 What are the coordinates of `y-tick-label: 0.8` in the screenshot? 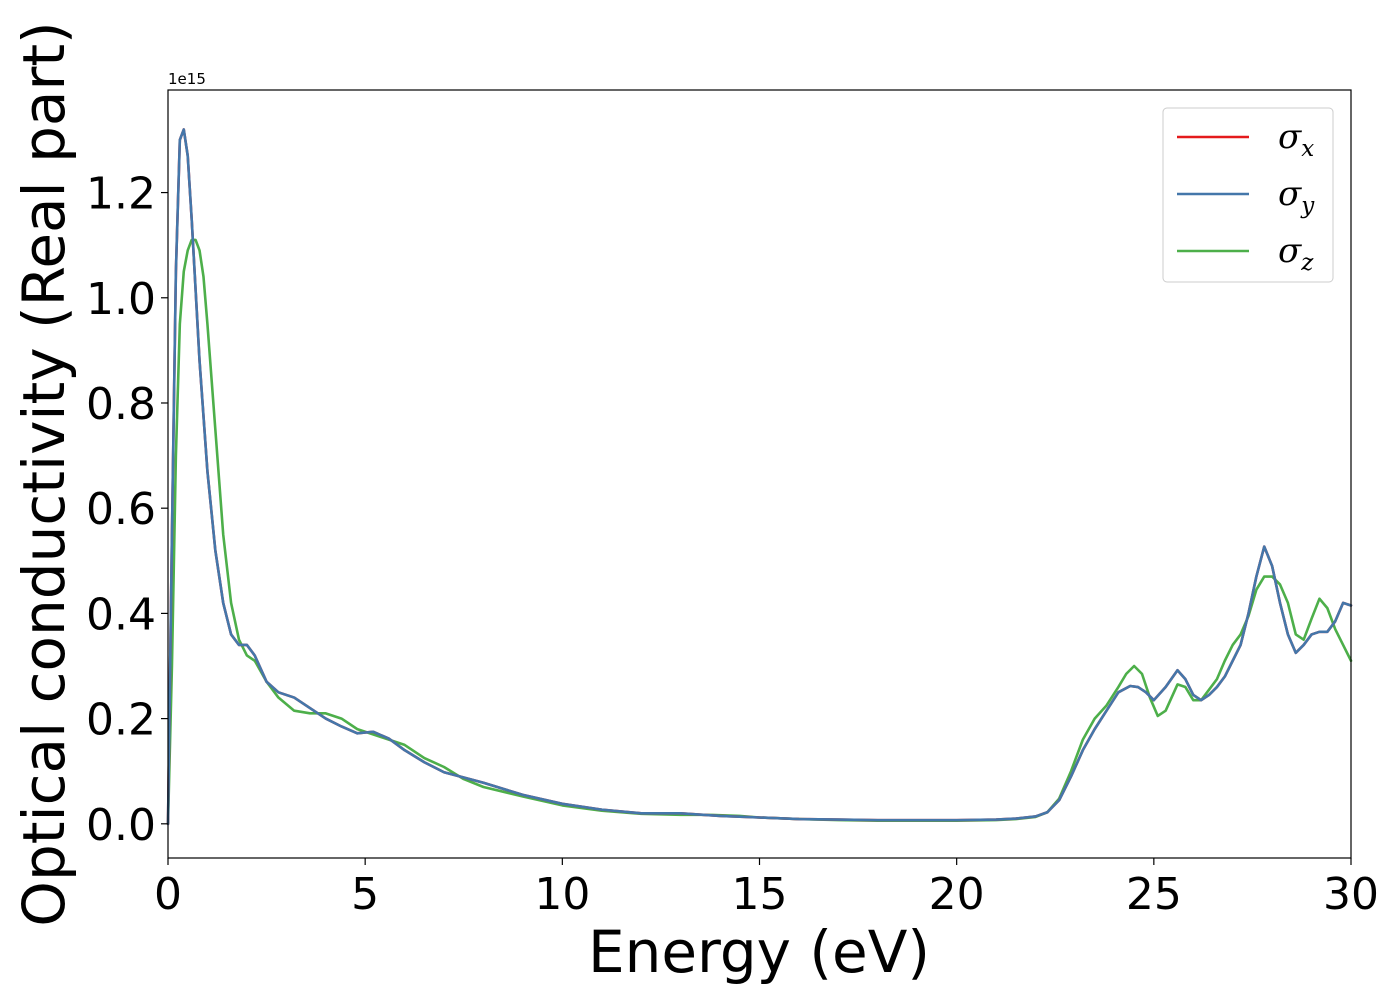 It's located at (121, 404).